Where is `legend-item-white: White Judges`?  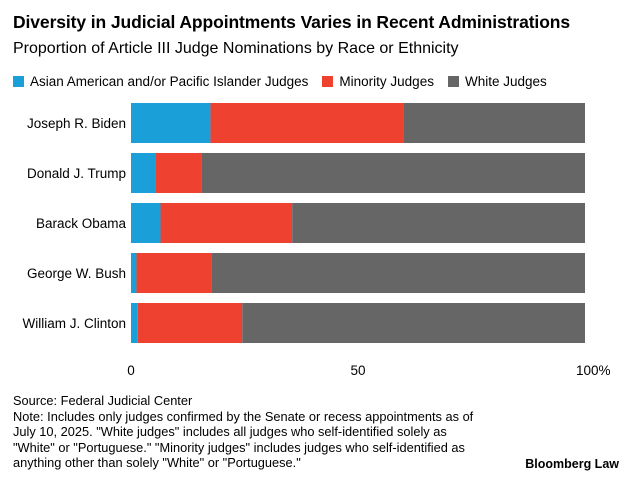 legend-item-white: White Judges is located at coordinates (497, 81).